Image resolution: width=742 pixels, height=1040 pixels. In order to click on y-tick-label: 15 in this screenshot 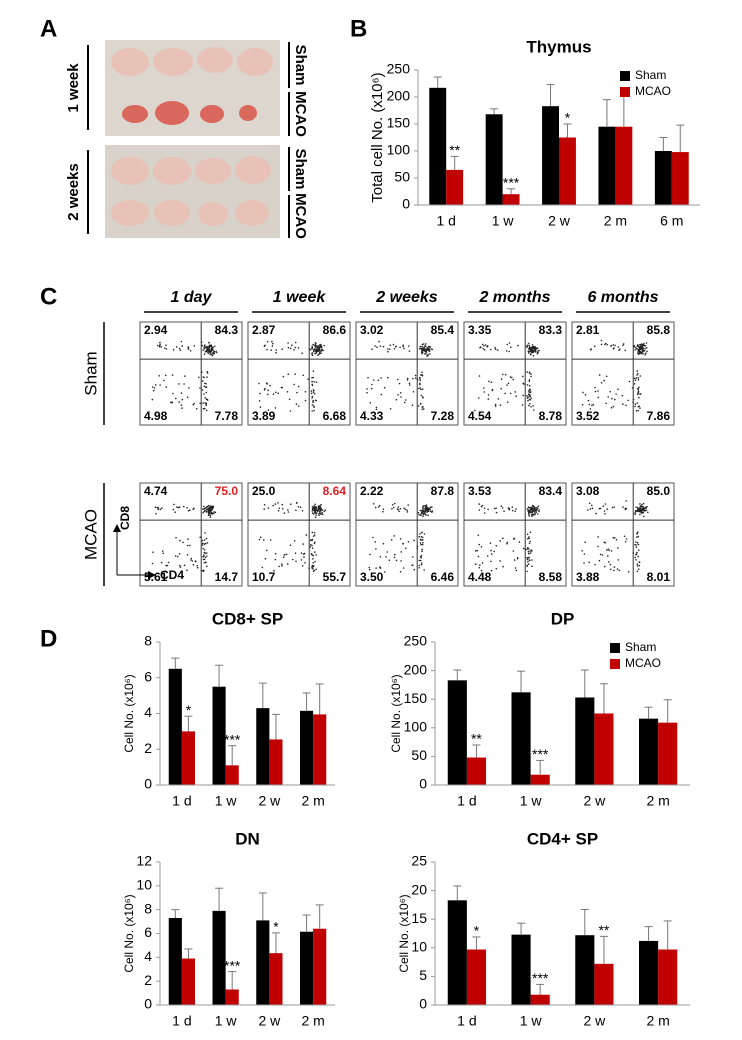, I will do `click(419, 918)`.